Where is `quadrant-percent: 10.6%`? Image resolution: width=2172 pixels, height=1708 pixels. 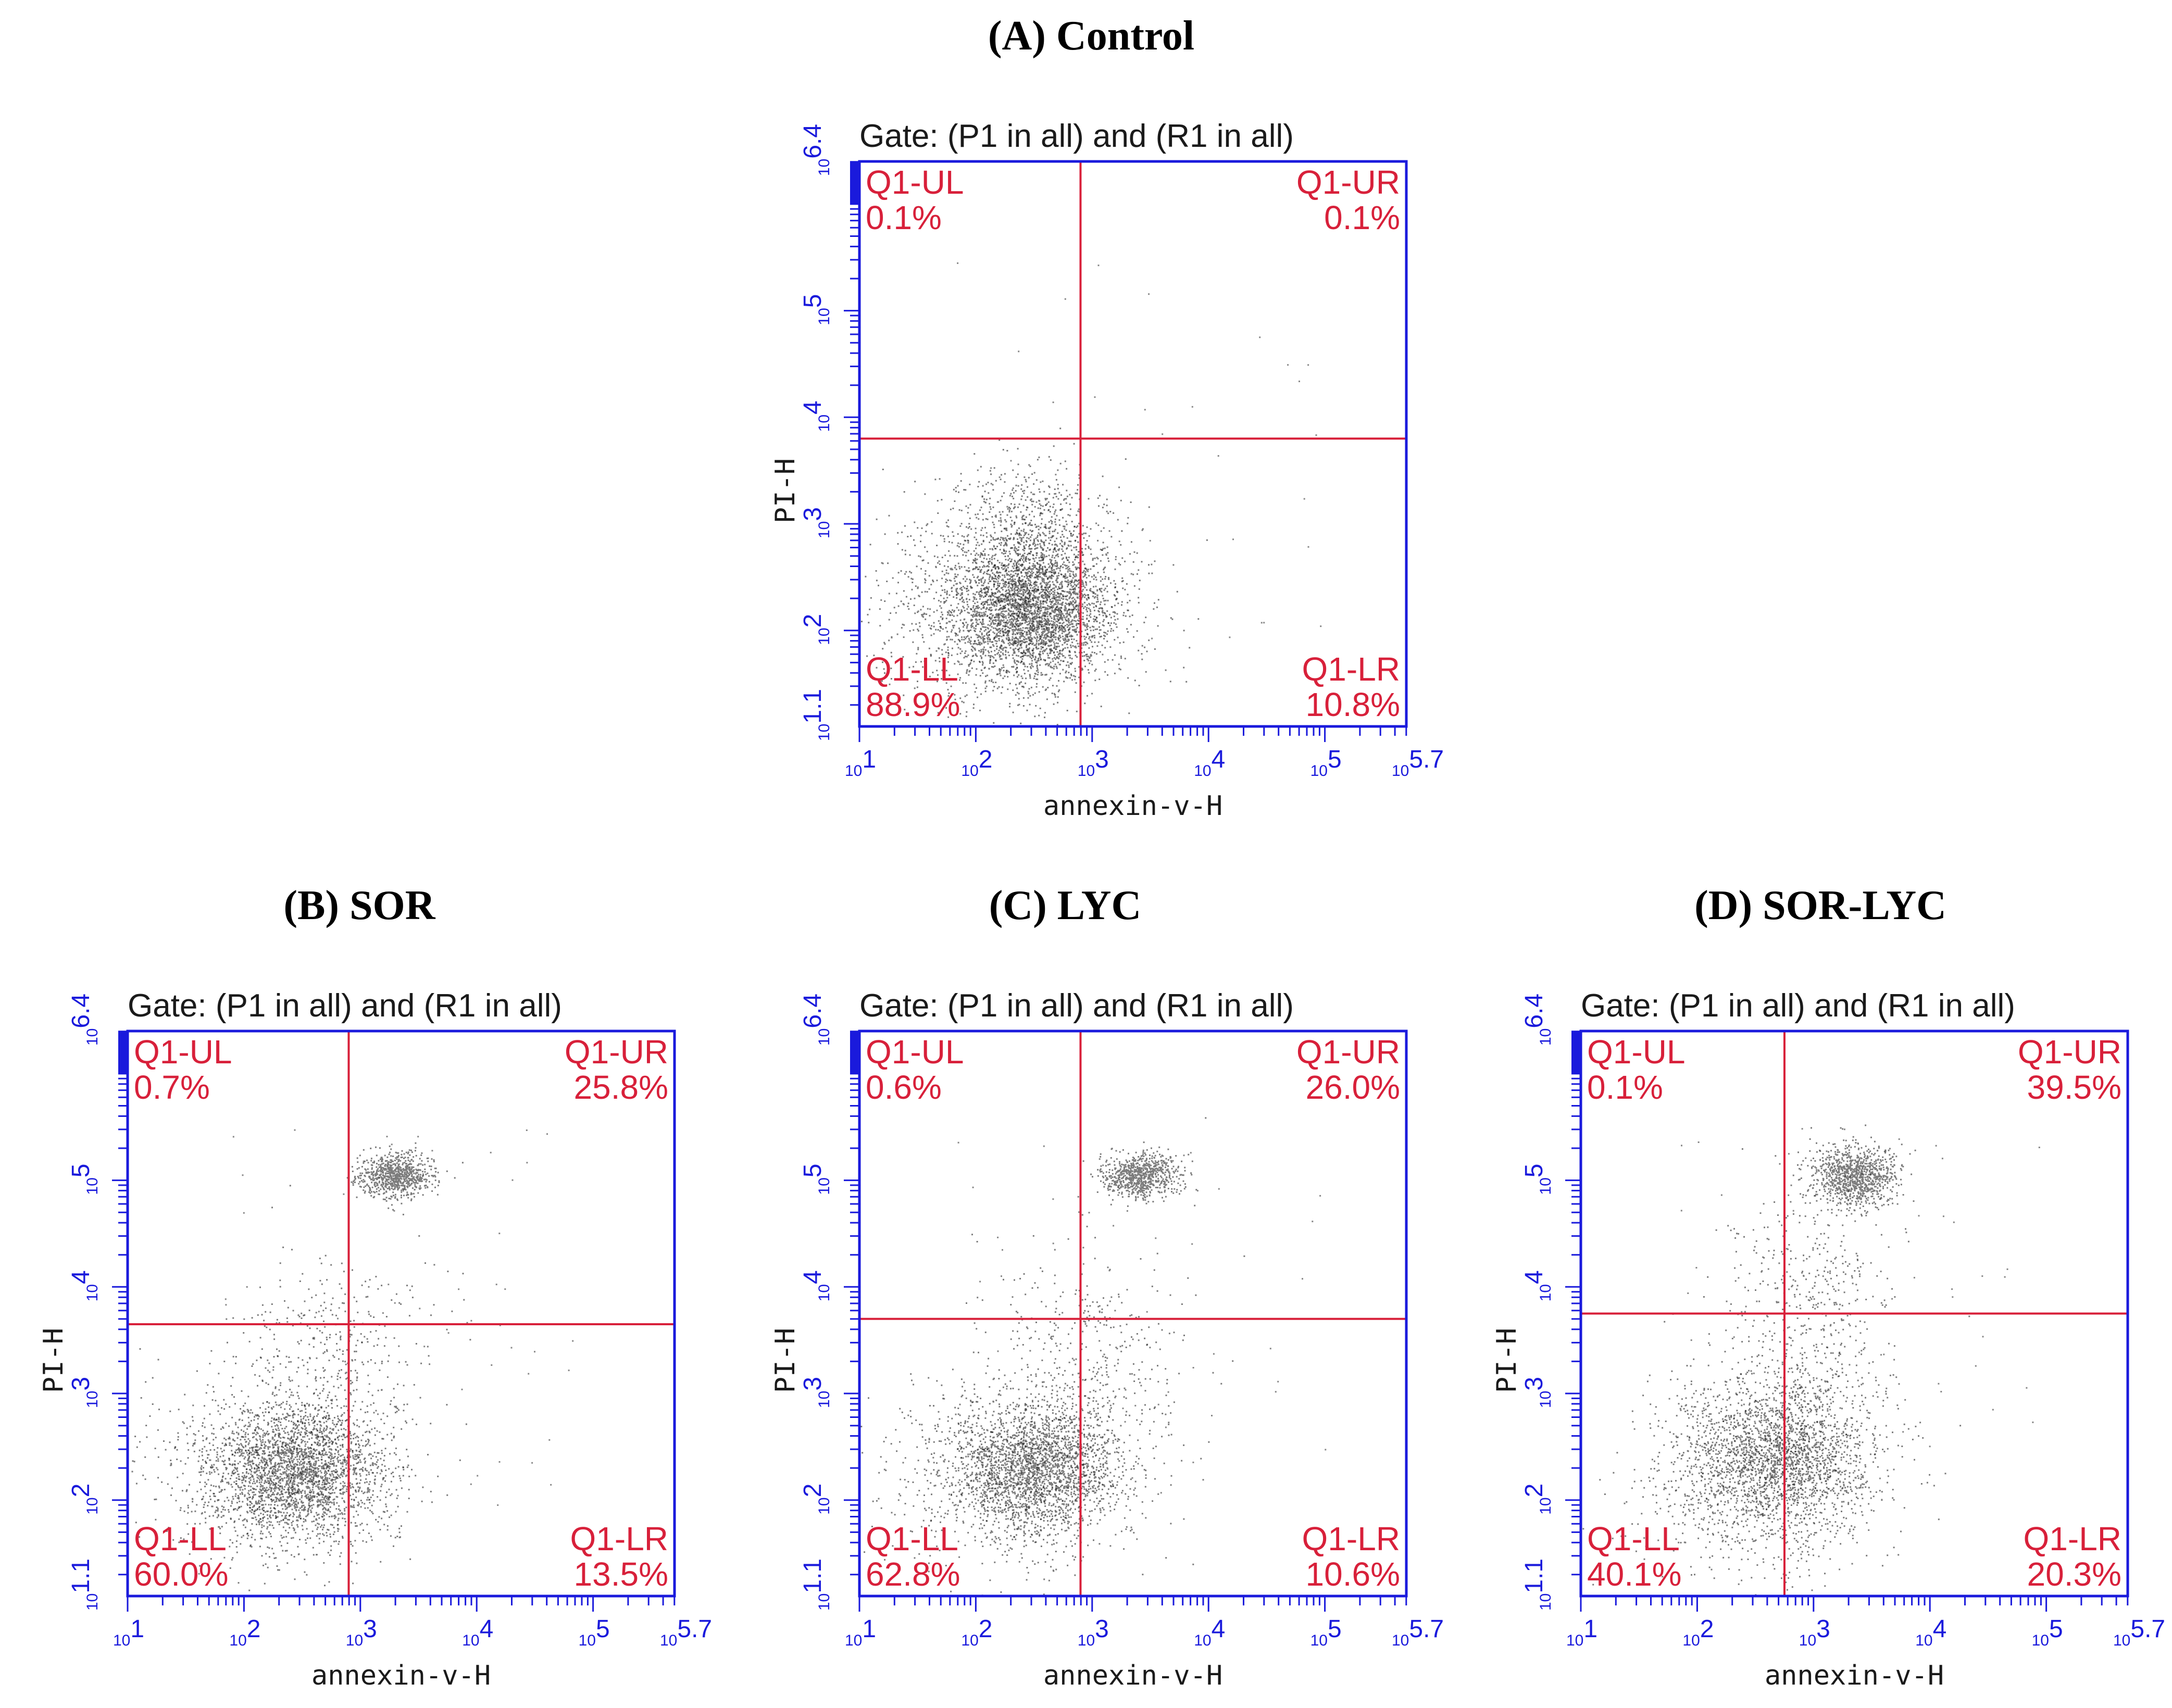 quadrant-percent: 10.6% is located at coordinates (1353, 1574).